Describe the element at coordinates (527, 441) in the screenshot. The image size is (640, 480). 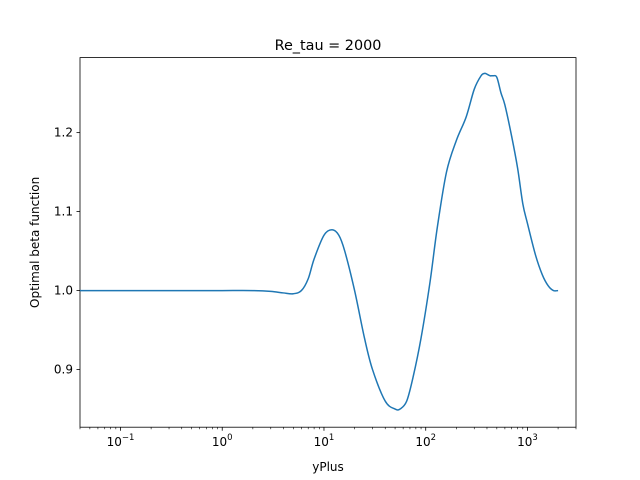
I see `x-tick-label: 10³` at that location.